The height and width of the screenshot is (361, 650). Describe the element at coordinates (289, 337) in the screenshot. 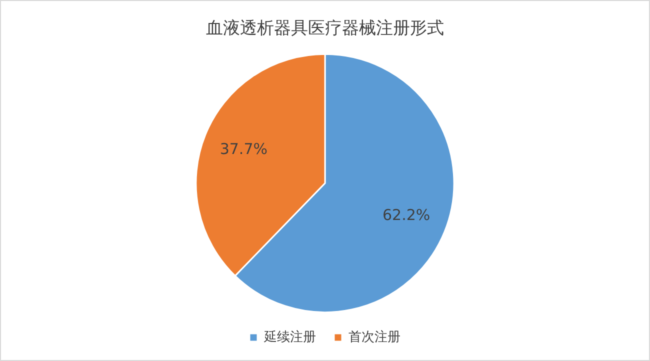

I see `legend-label: 延续注册` at that location.